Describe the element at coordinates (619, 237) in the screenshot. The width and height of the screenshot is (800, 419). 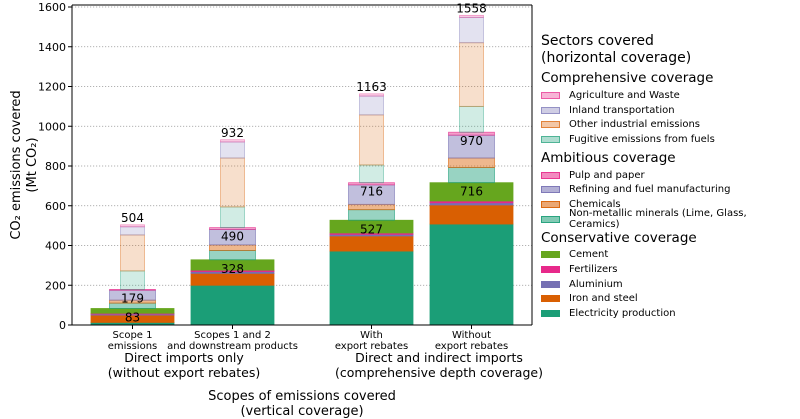
I see `legend-group-title: Conservative coverage` at that location.